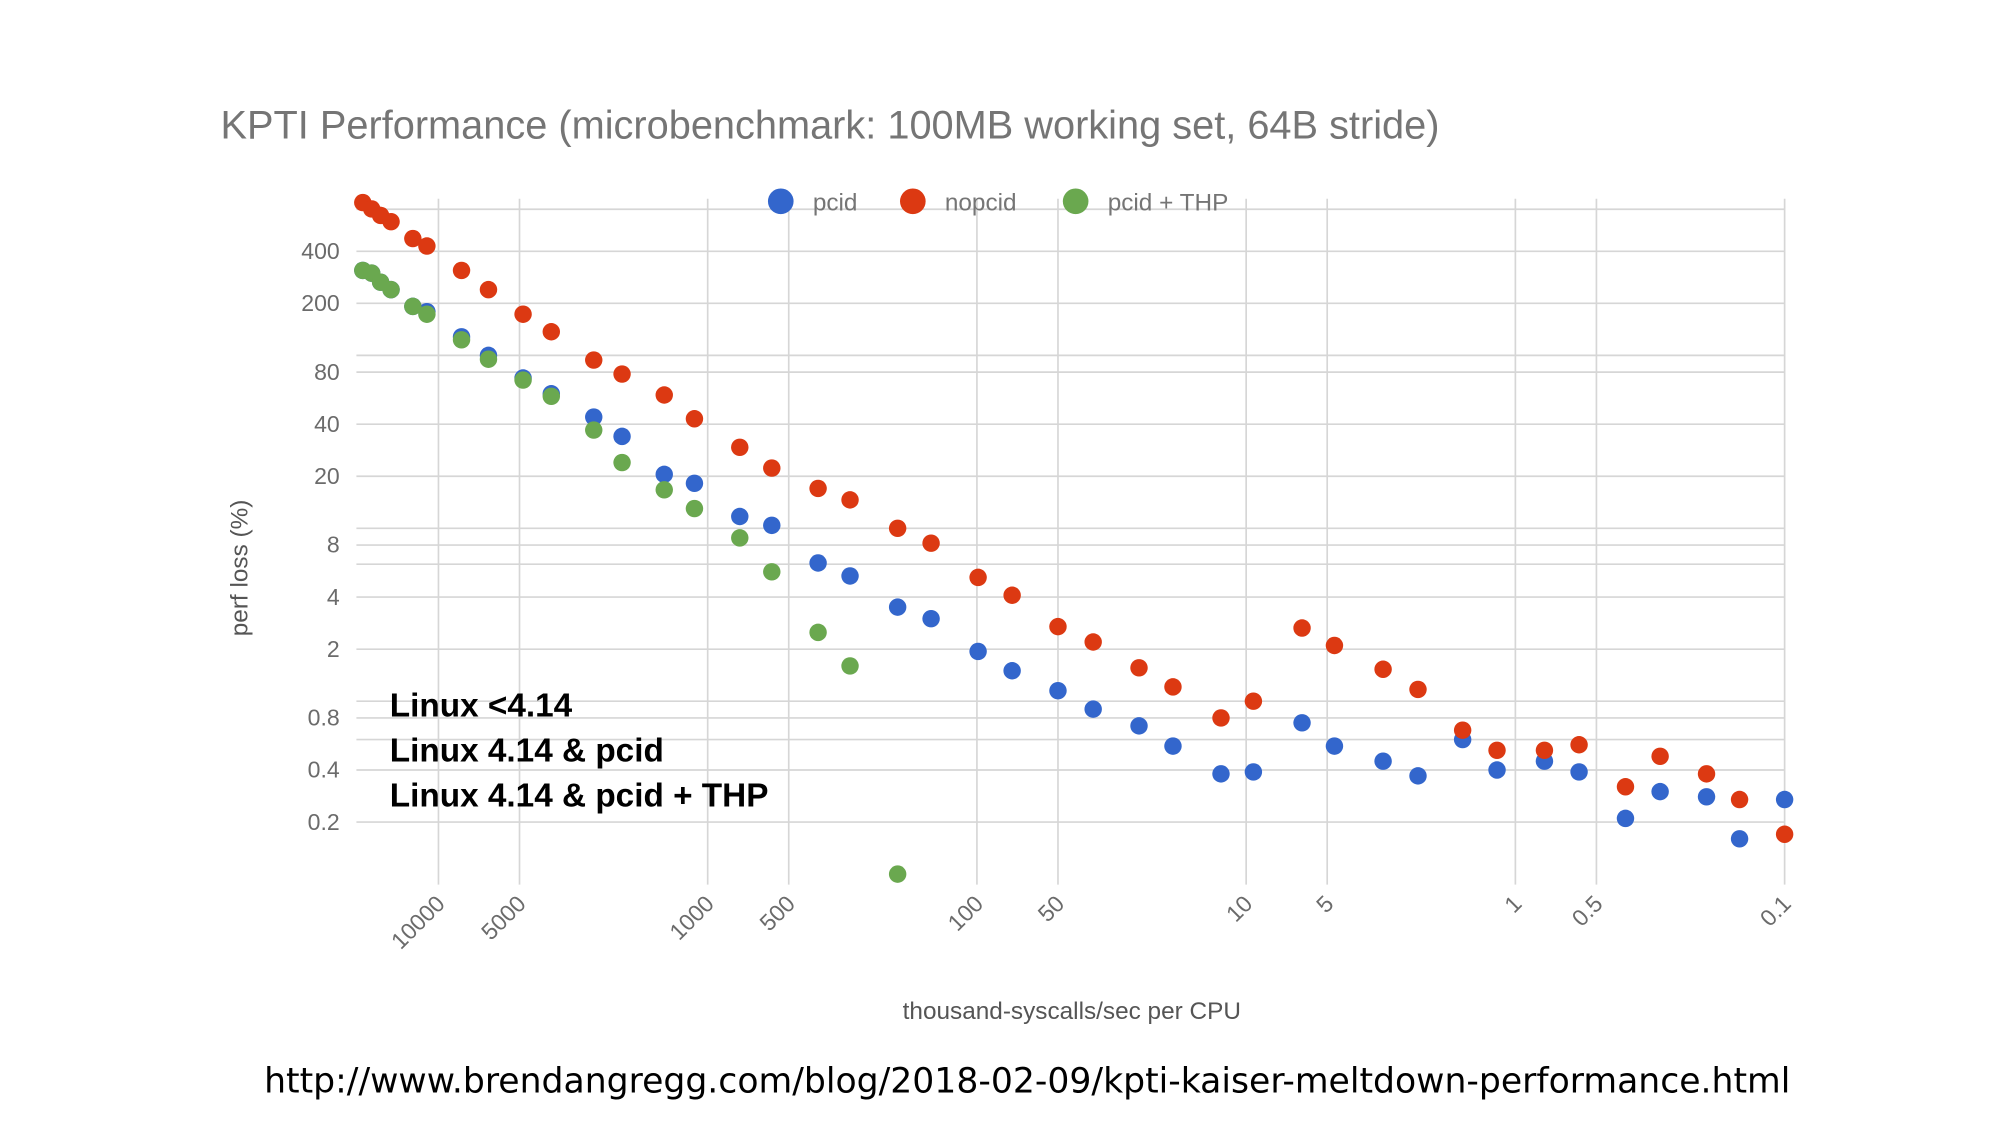  I want to click on legend: pcid nopcid pcid + THP, so click(998, 202).